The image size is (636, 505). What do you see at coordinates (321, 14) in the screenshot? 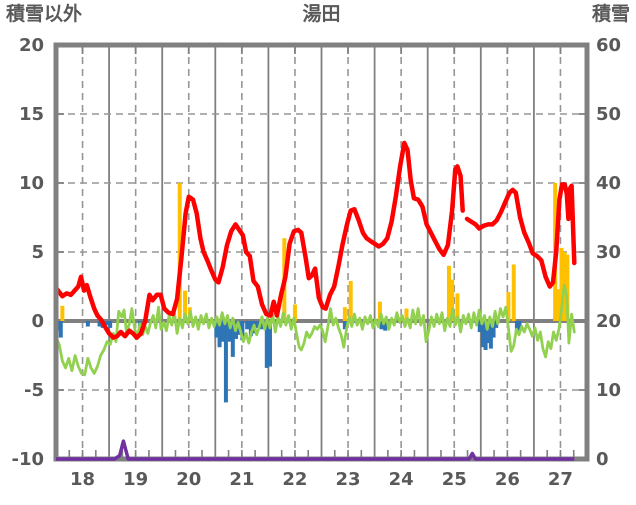
I see `chart-title: 湯田` at bounding box center [321, 14].